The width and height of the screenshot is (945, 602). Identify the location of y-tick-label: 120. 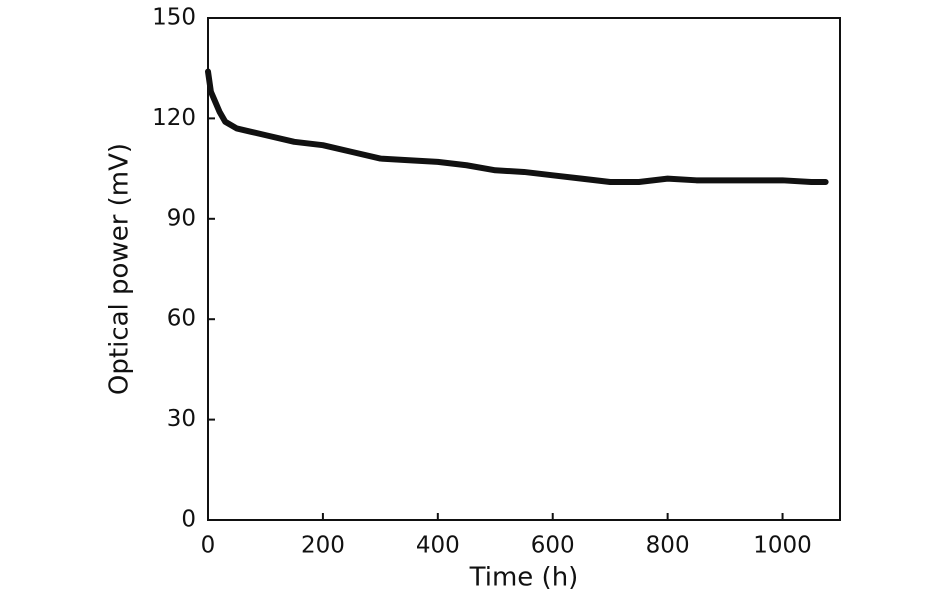
(174, 118).